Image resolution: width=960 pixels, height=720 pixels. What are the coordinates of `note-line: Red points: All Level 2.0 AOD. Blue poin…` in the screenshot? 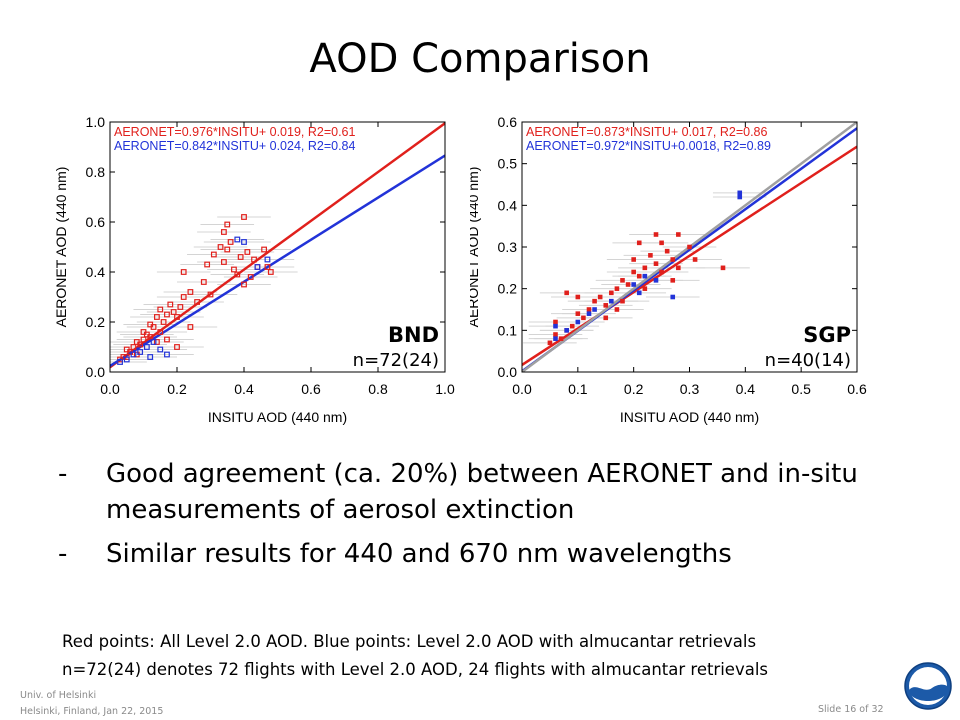 It's located at (409, 641).